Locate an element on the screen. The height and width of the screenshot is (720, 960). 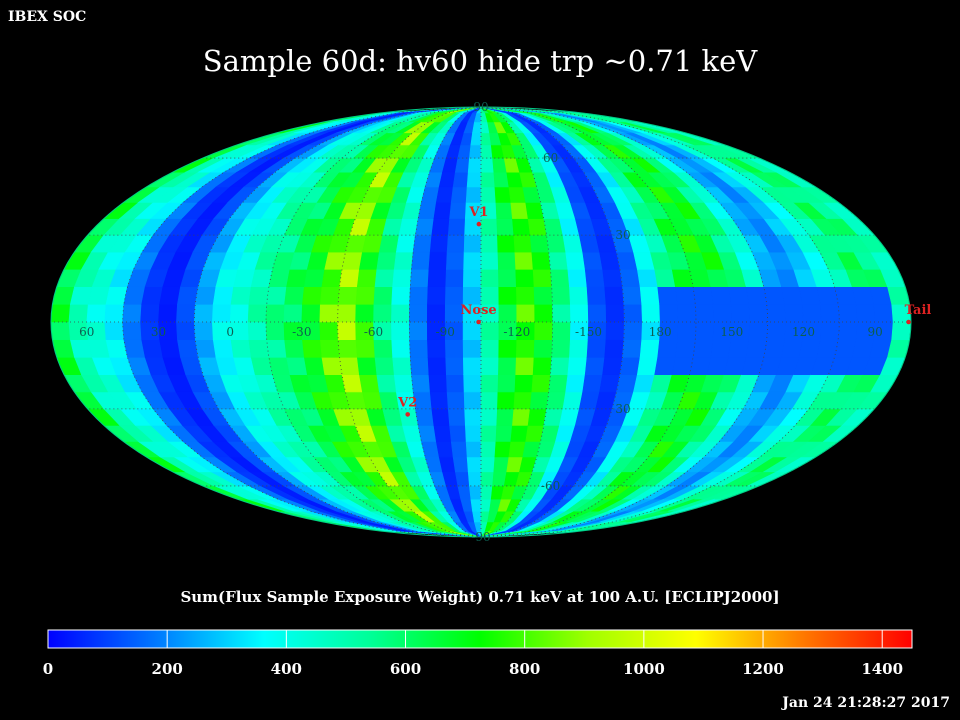
longitude-label: -150 is located at coordinates (588, 332).